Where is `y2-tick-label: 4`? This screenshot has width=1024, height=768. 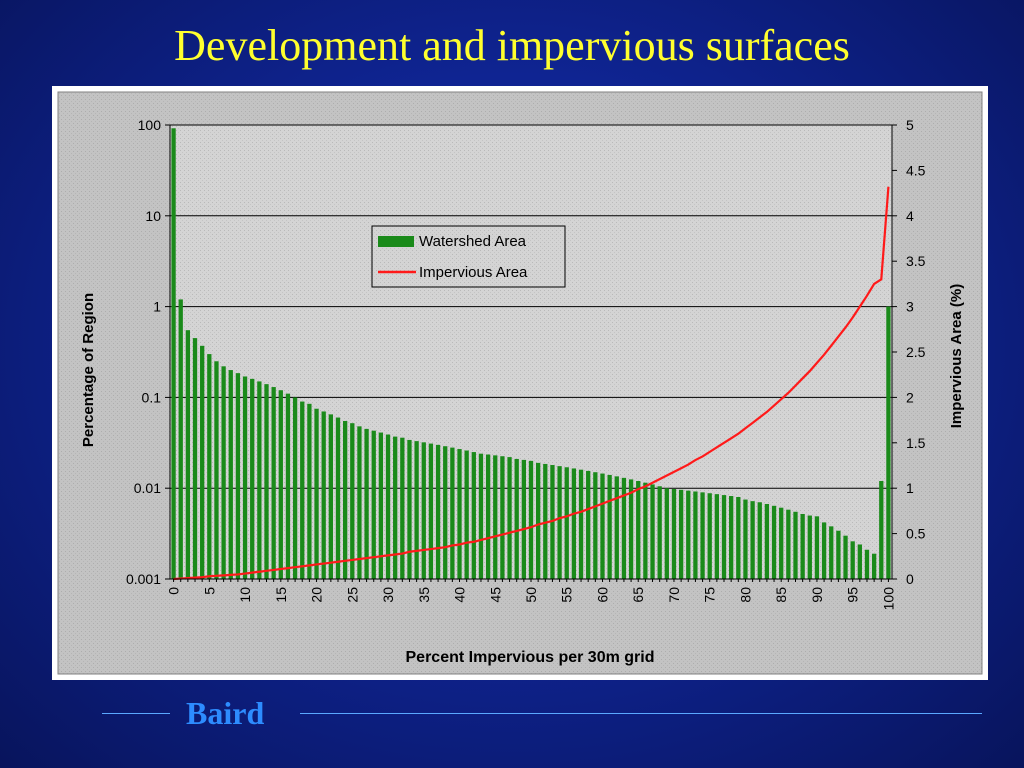
y2-tick-label: 4 is located at coordinates (910, 216).